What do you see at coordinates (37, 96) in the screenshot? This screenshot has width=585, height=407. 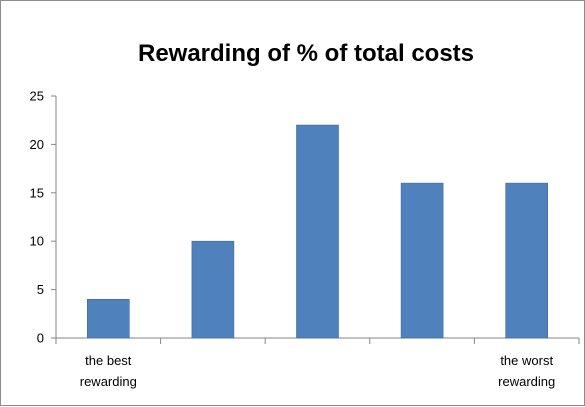 I see `y-tick-label: 25` at bounding box center [37, 96].